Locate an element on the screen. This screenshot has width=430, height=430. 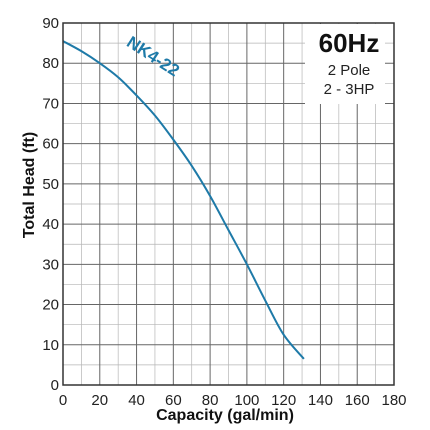
y-tick-label: 0 is located at coordinates (55, 385).